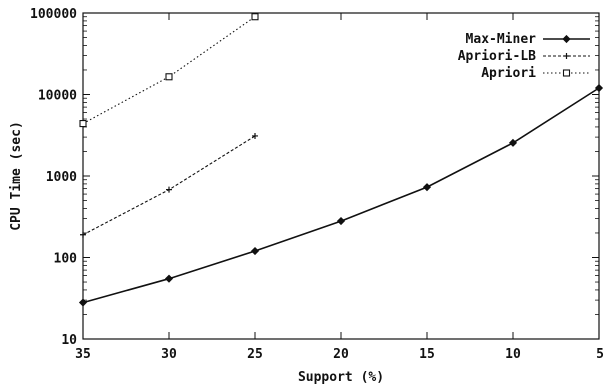 Image resolution: width=607 pixels, height=386 pixels. I want to click on legend: Max-Miner Apriori-LB Apriori, so click(524, 56).